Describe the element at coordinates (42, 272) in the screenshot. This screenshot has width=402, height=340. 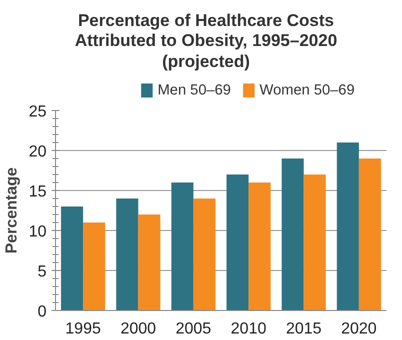
I see `y-tick-label: 5` at that location.